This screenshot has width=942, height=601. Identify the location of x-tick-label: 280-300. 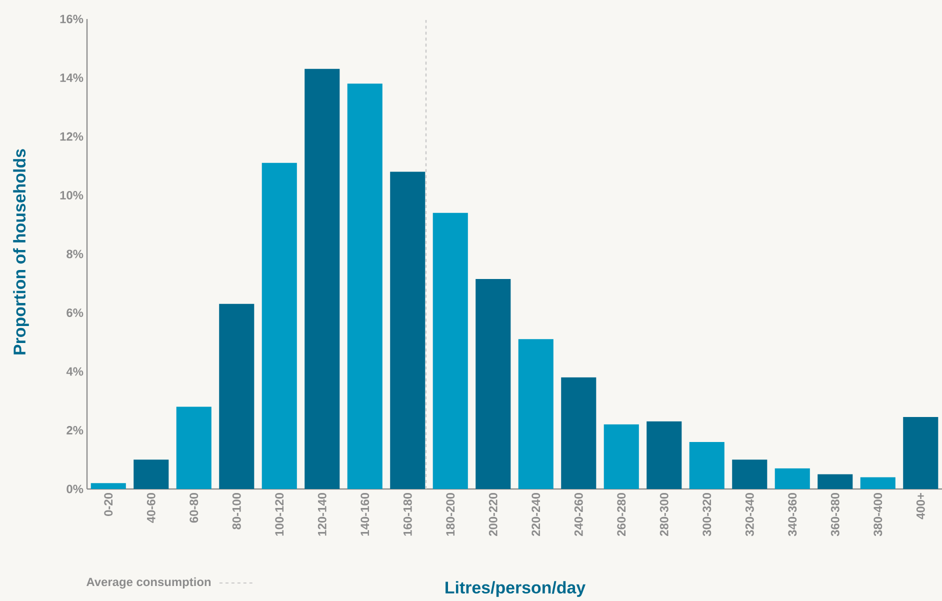
(664, 514).